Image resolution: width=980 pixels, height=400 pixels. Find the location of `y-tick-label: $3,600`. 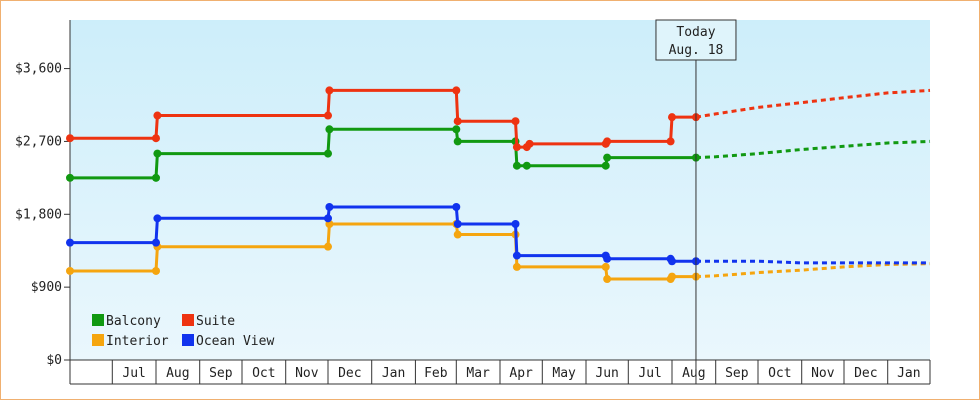

y-tick-label: $3,600 is located at coordinates (38, 69).